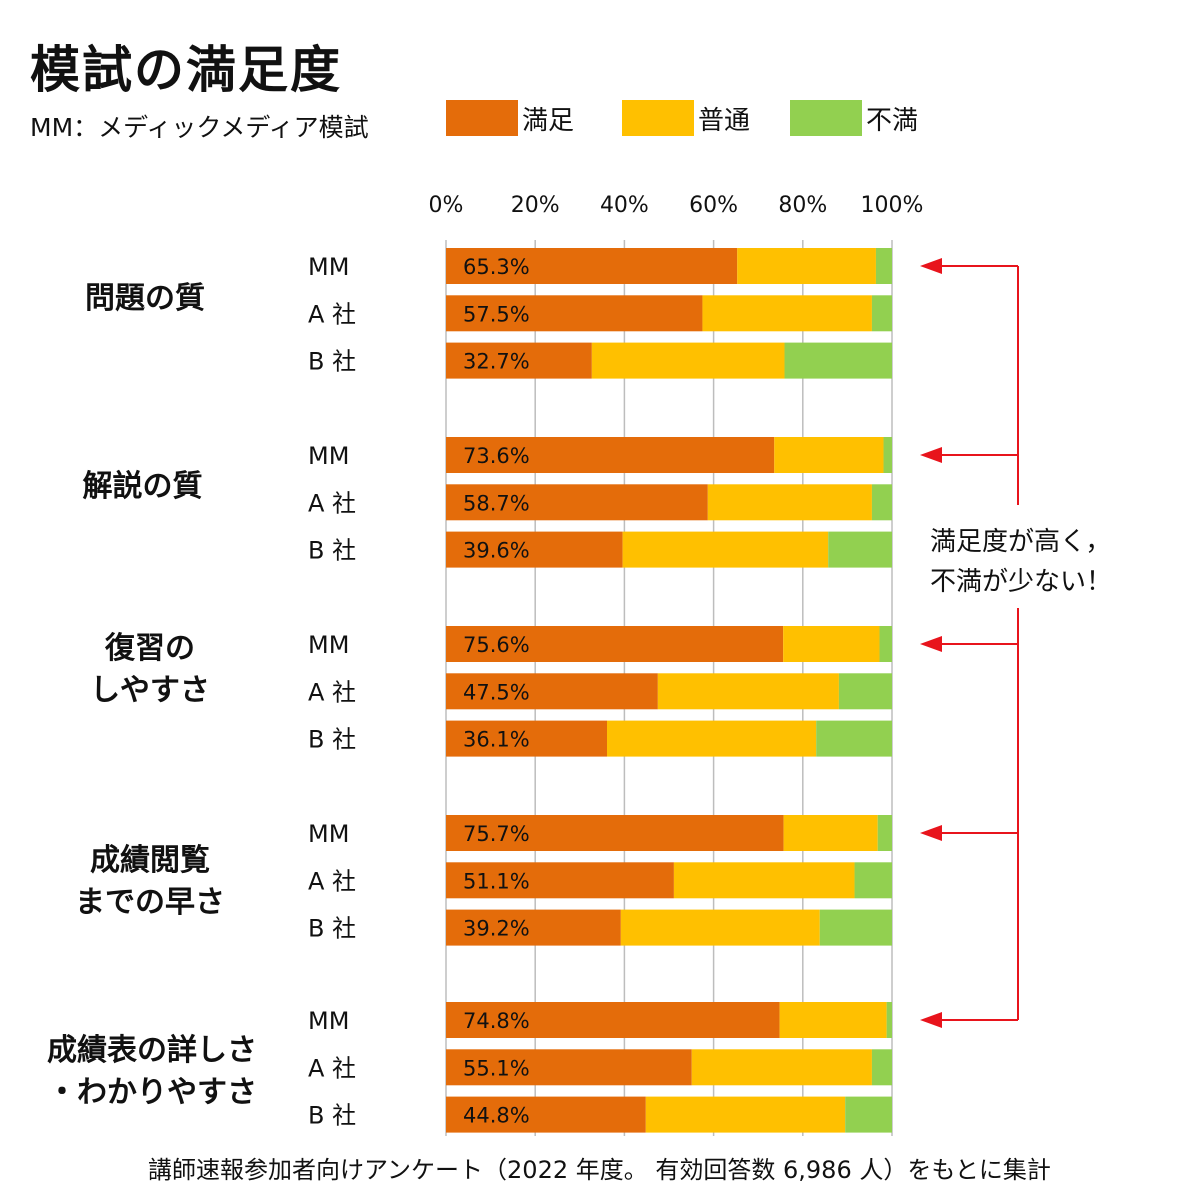 This screenshot has height=1200, width=1200. I want to click on legend-swatch-dissatisfied, so click(826, 118).